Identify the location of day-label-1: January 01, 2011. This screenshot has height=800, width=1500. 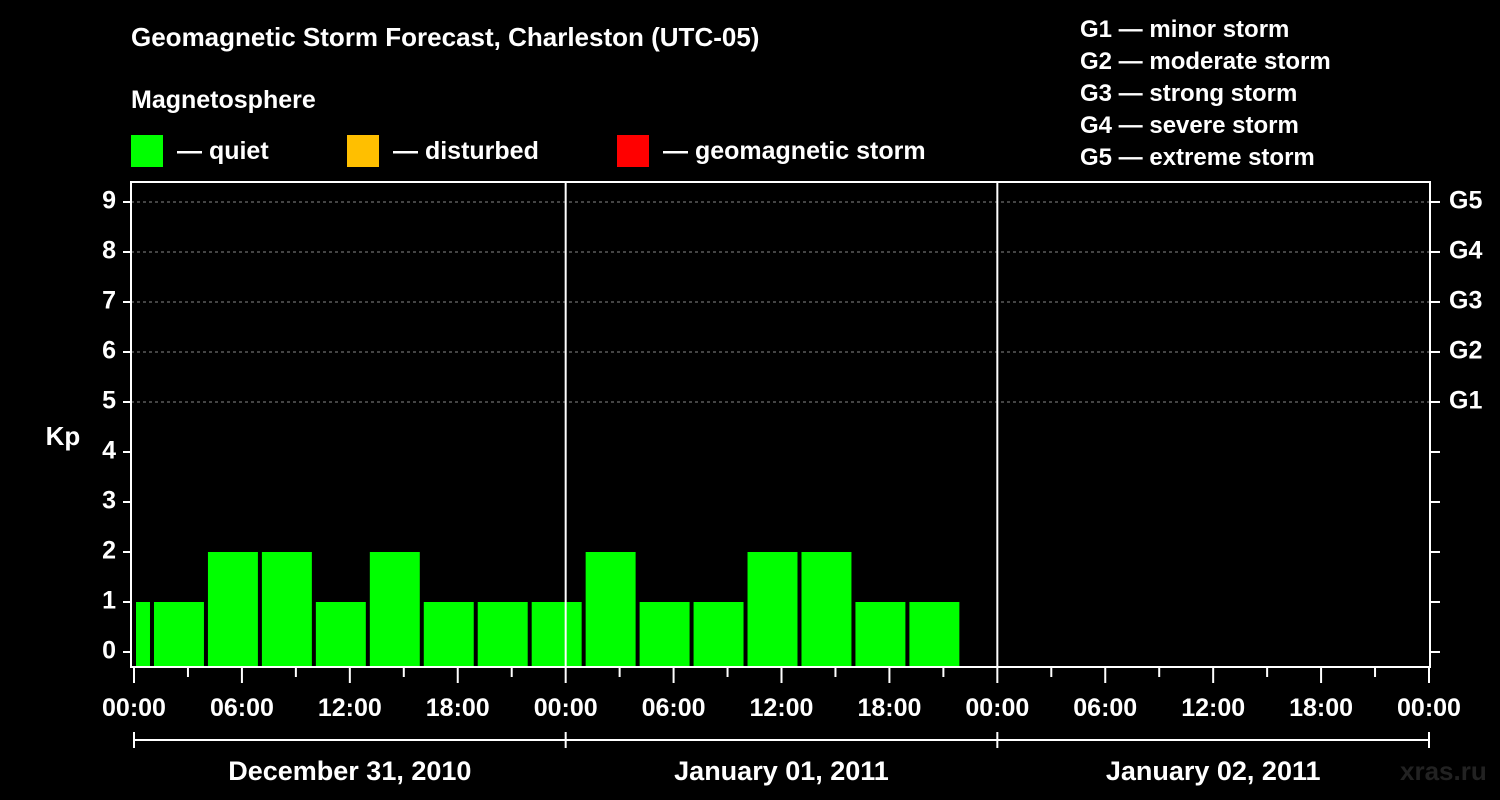
(781, 771).